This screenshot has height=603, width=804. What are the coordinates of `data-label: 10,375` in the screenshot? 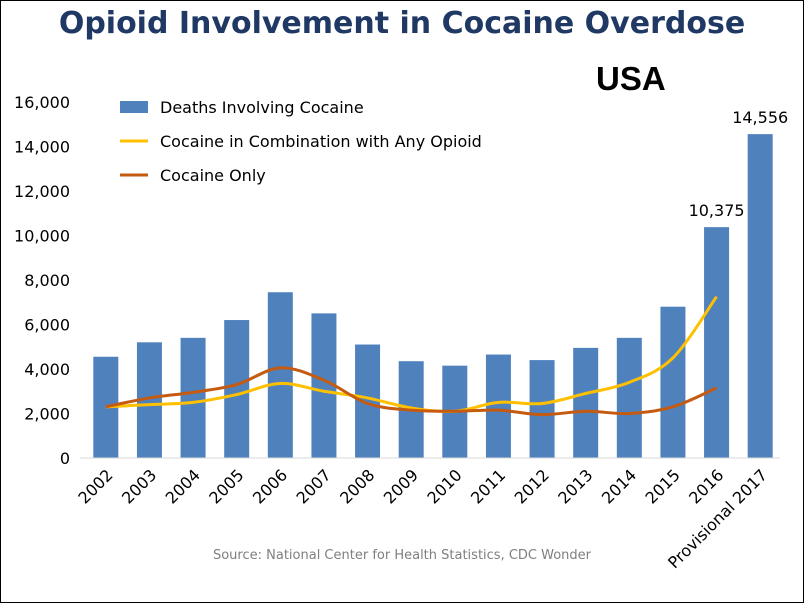 It's located at (717, 210).